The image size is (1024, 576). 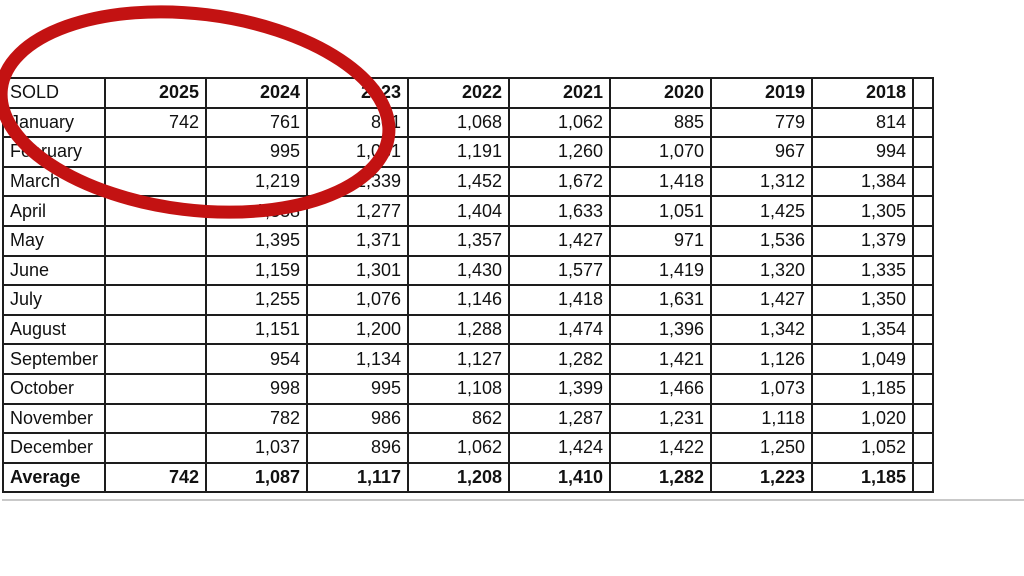 I want to click on value-cell: 1,070, so click(x=661, y=152).